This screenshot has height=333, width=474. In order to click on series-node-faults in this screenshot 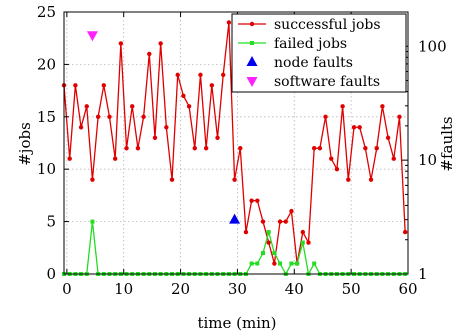, I will do `click(235, 218)`.